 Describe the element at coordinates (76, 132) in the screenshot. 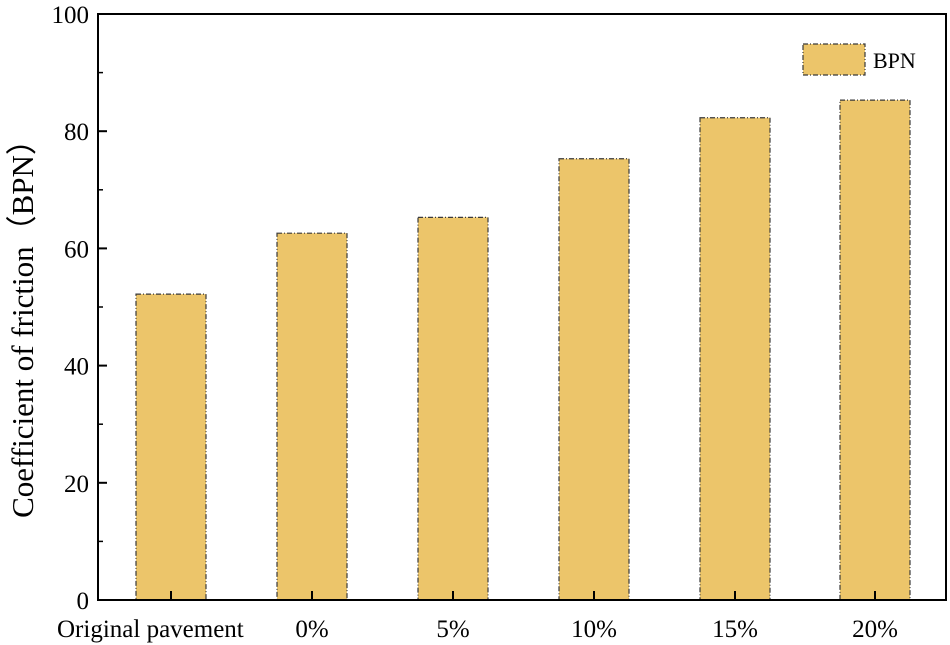

I see `y-tick-label-4: 80` at that location.